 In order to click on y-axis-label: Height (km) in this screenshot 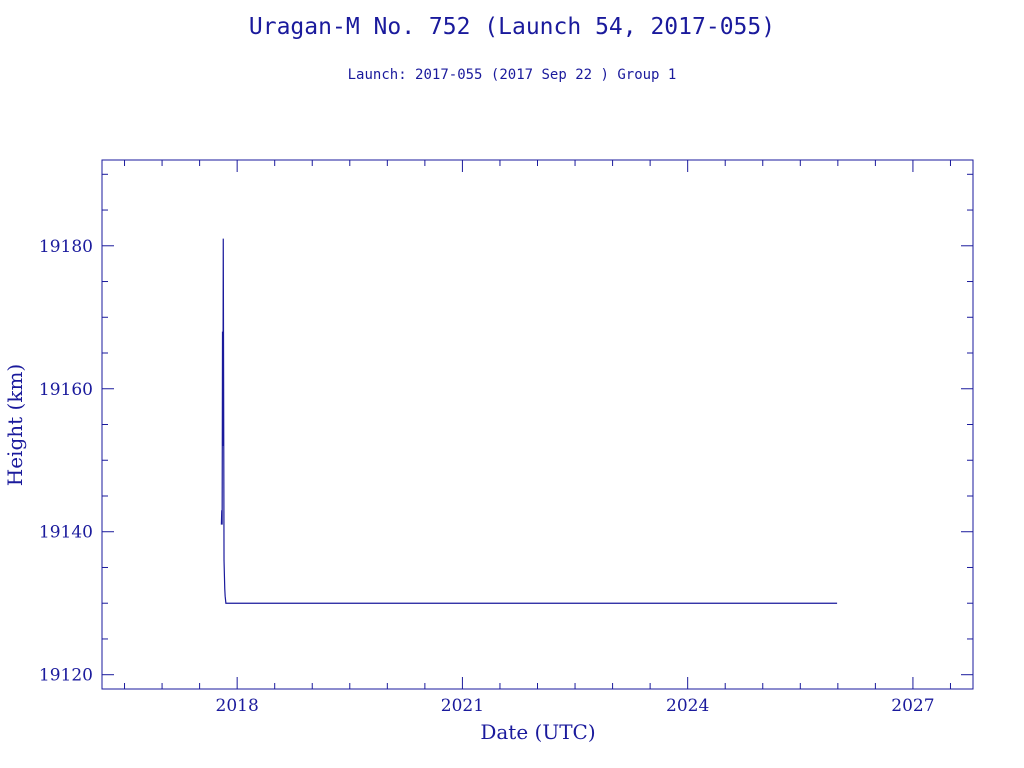, I will do `click(15, 425)`.